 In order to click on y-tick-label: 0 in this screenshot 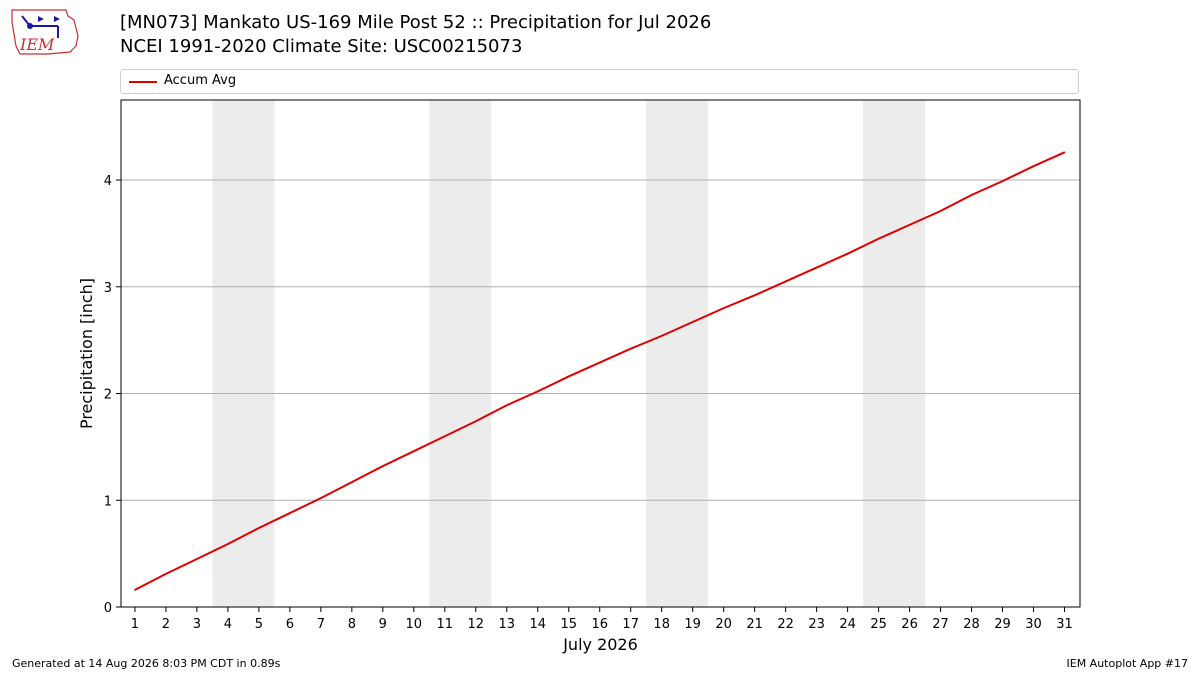, I will do `click(108, 608)`.